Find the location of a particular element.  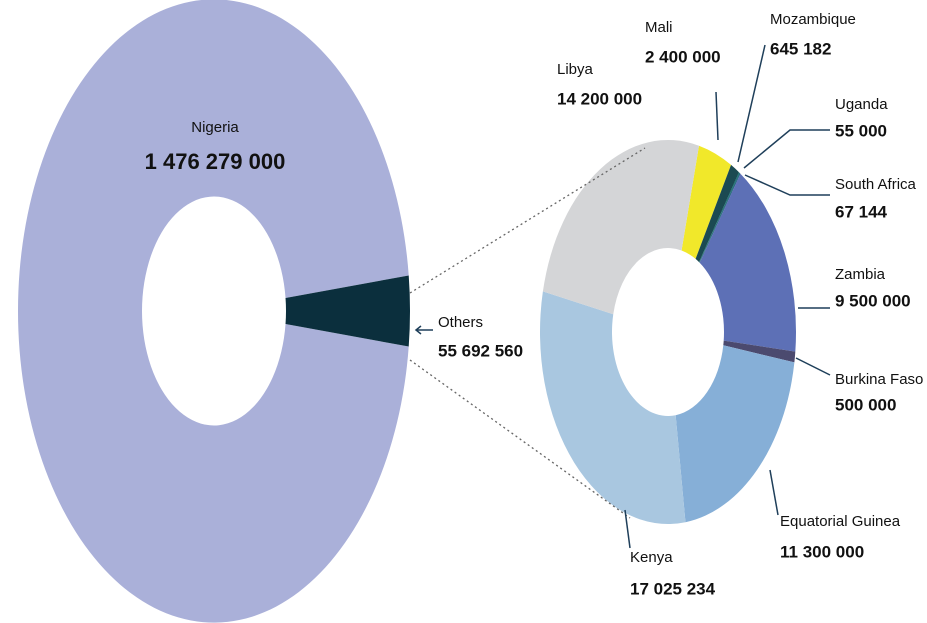

slice-label: Uganda is located at coordinates (861, 104).